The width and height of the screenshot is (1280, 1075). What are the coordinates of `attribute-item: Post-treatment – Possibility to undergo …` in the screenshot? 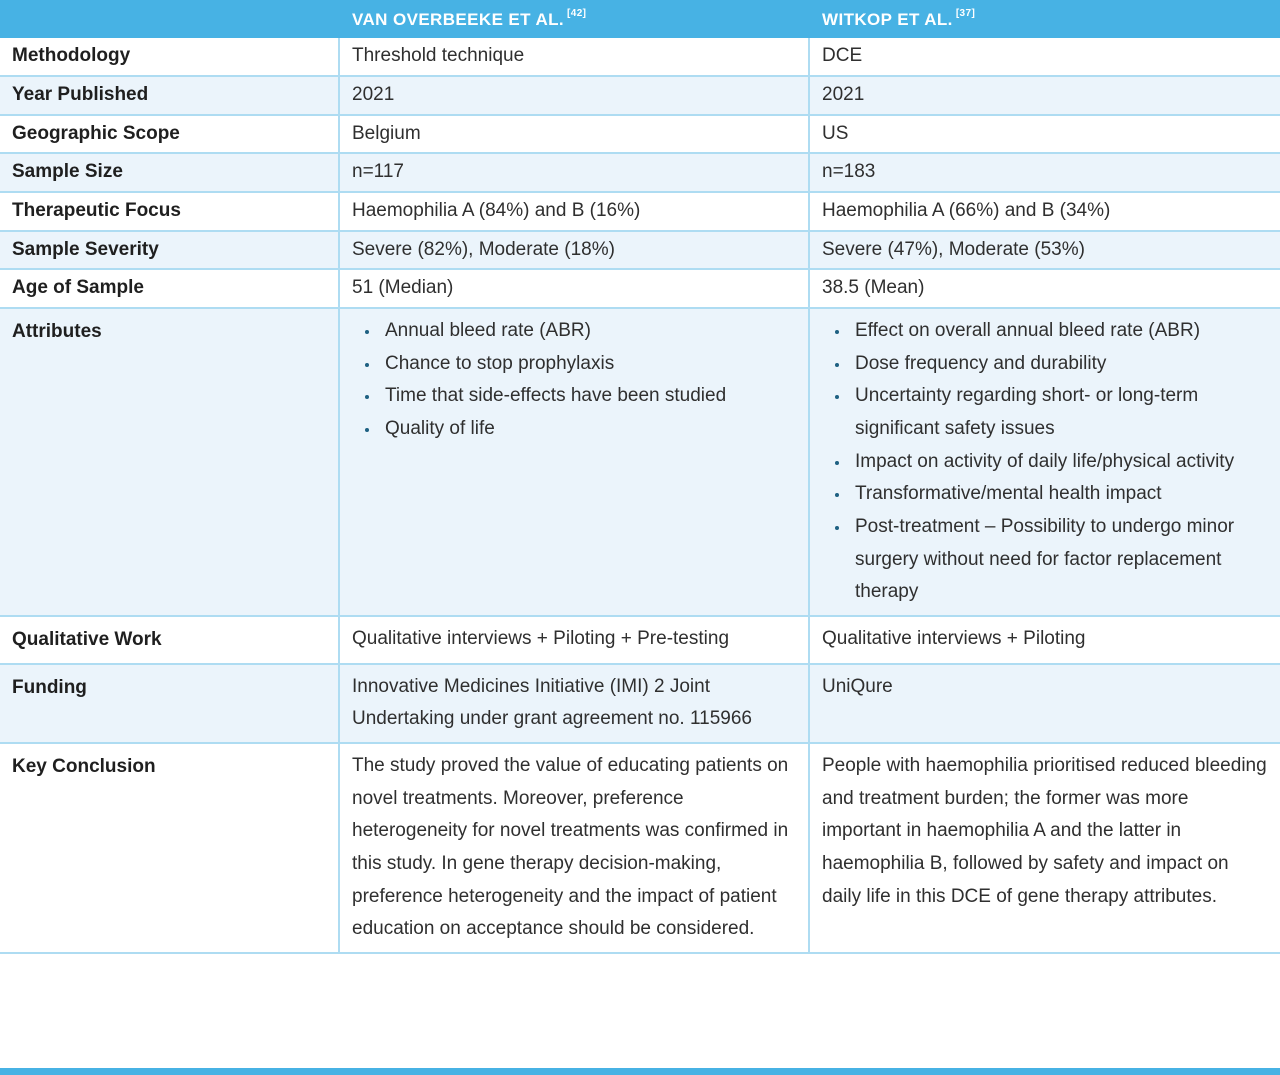 It's located at (1059, 560).